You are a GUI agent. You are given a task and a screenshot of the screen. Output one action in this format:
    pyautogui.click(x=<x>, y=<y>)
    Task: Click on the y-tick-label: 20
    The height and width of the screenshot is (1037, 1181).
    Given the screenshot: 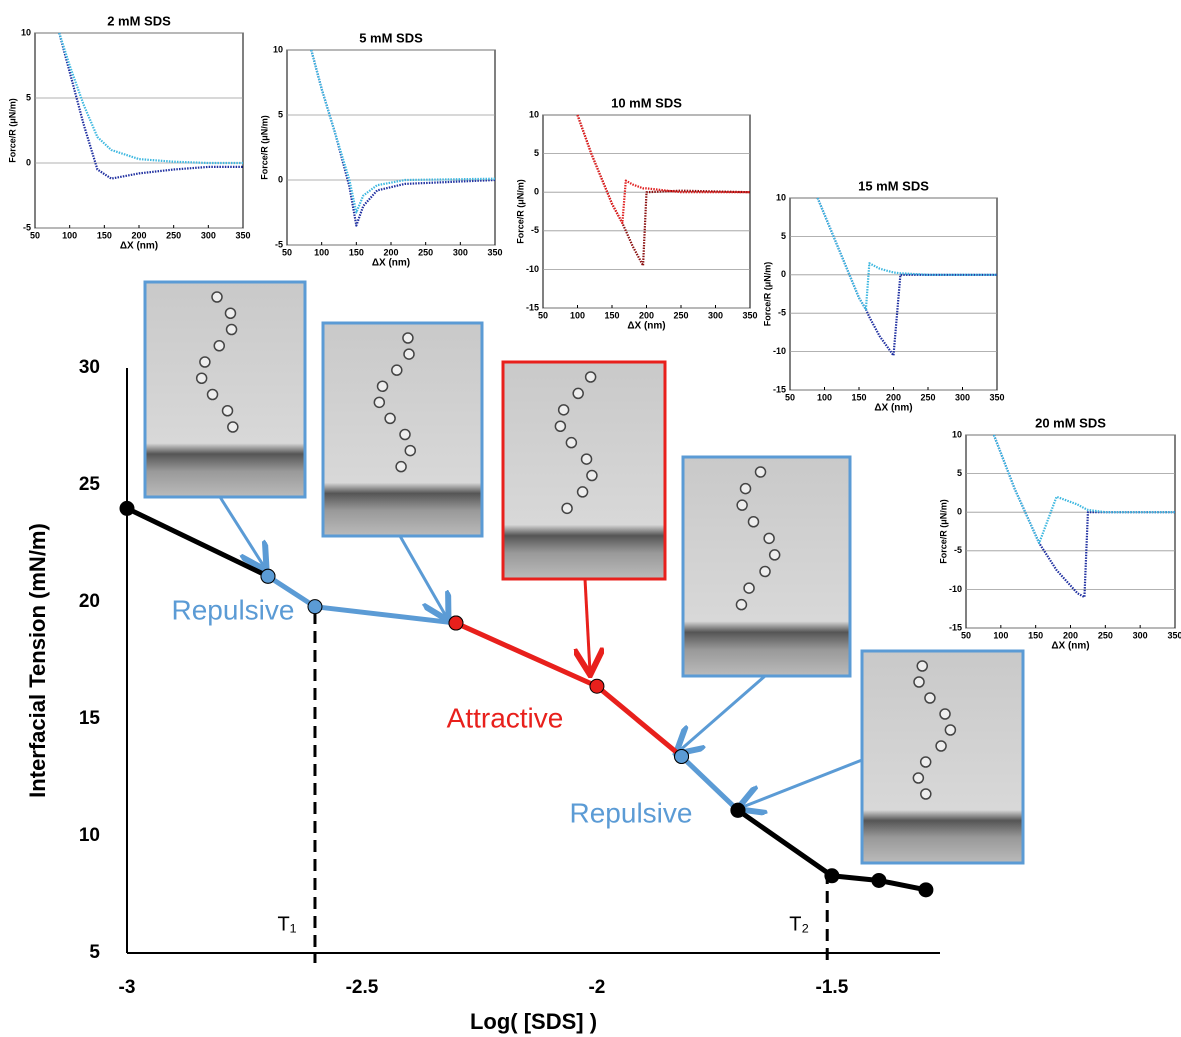 What is the action you would take?
    pyautogui.click(x=89, y=601)
    